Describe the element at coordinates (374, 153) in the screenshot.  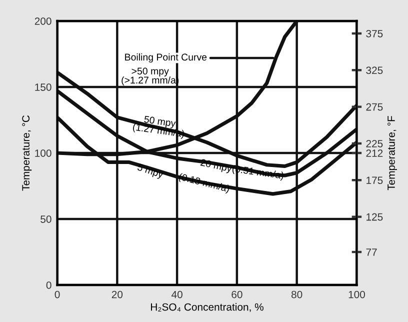
I see `y2-tick-label: 212` at that location.